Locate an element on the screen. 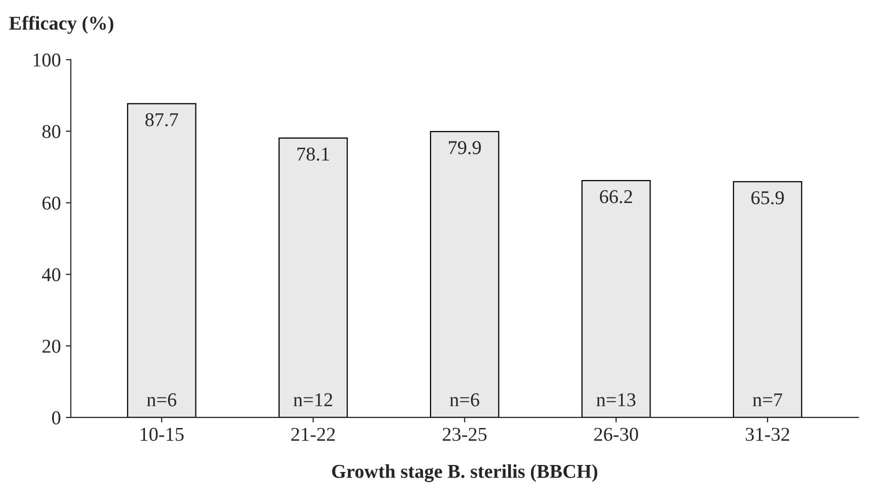  y-tick-label: 40 is located at coordinates (51, 275).